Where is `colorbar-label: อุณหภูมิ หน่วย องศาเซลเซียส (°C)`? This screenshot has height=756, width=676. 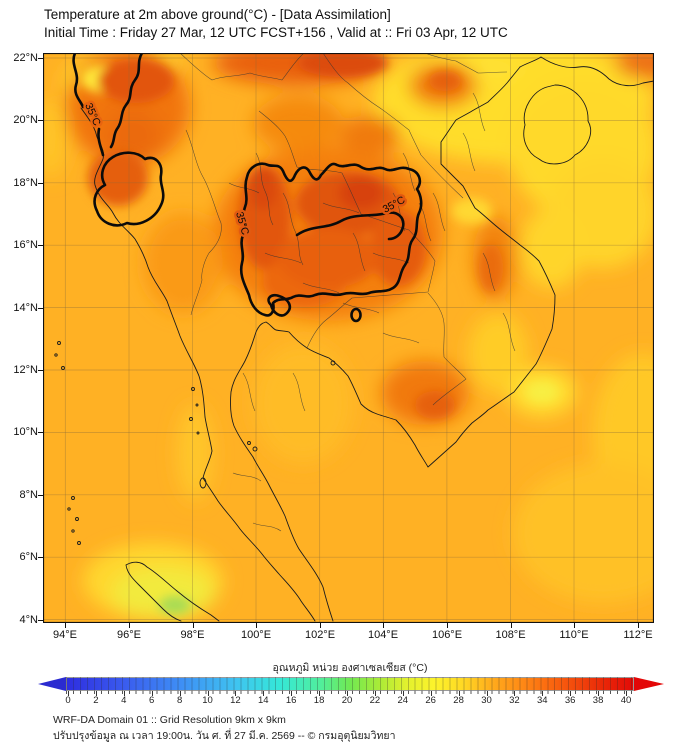
colorbar-label: อุณหภูมิ หน่วย องศาเซลเซียส (°C) is located at coordinates (350, 668).